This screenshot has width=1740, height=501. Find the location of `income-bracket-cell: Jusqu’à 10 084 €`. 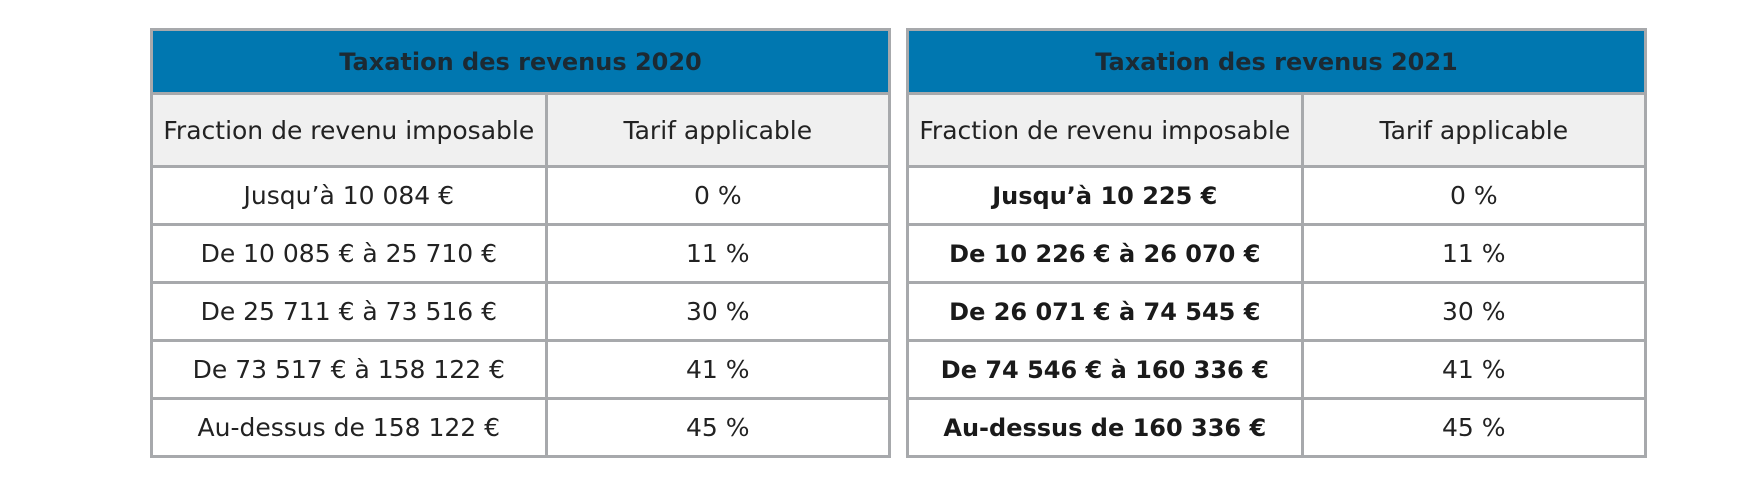

income-bracket-cell: Jusqu’à 10 084 € is located at coordinates (349, 195).